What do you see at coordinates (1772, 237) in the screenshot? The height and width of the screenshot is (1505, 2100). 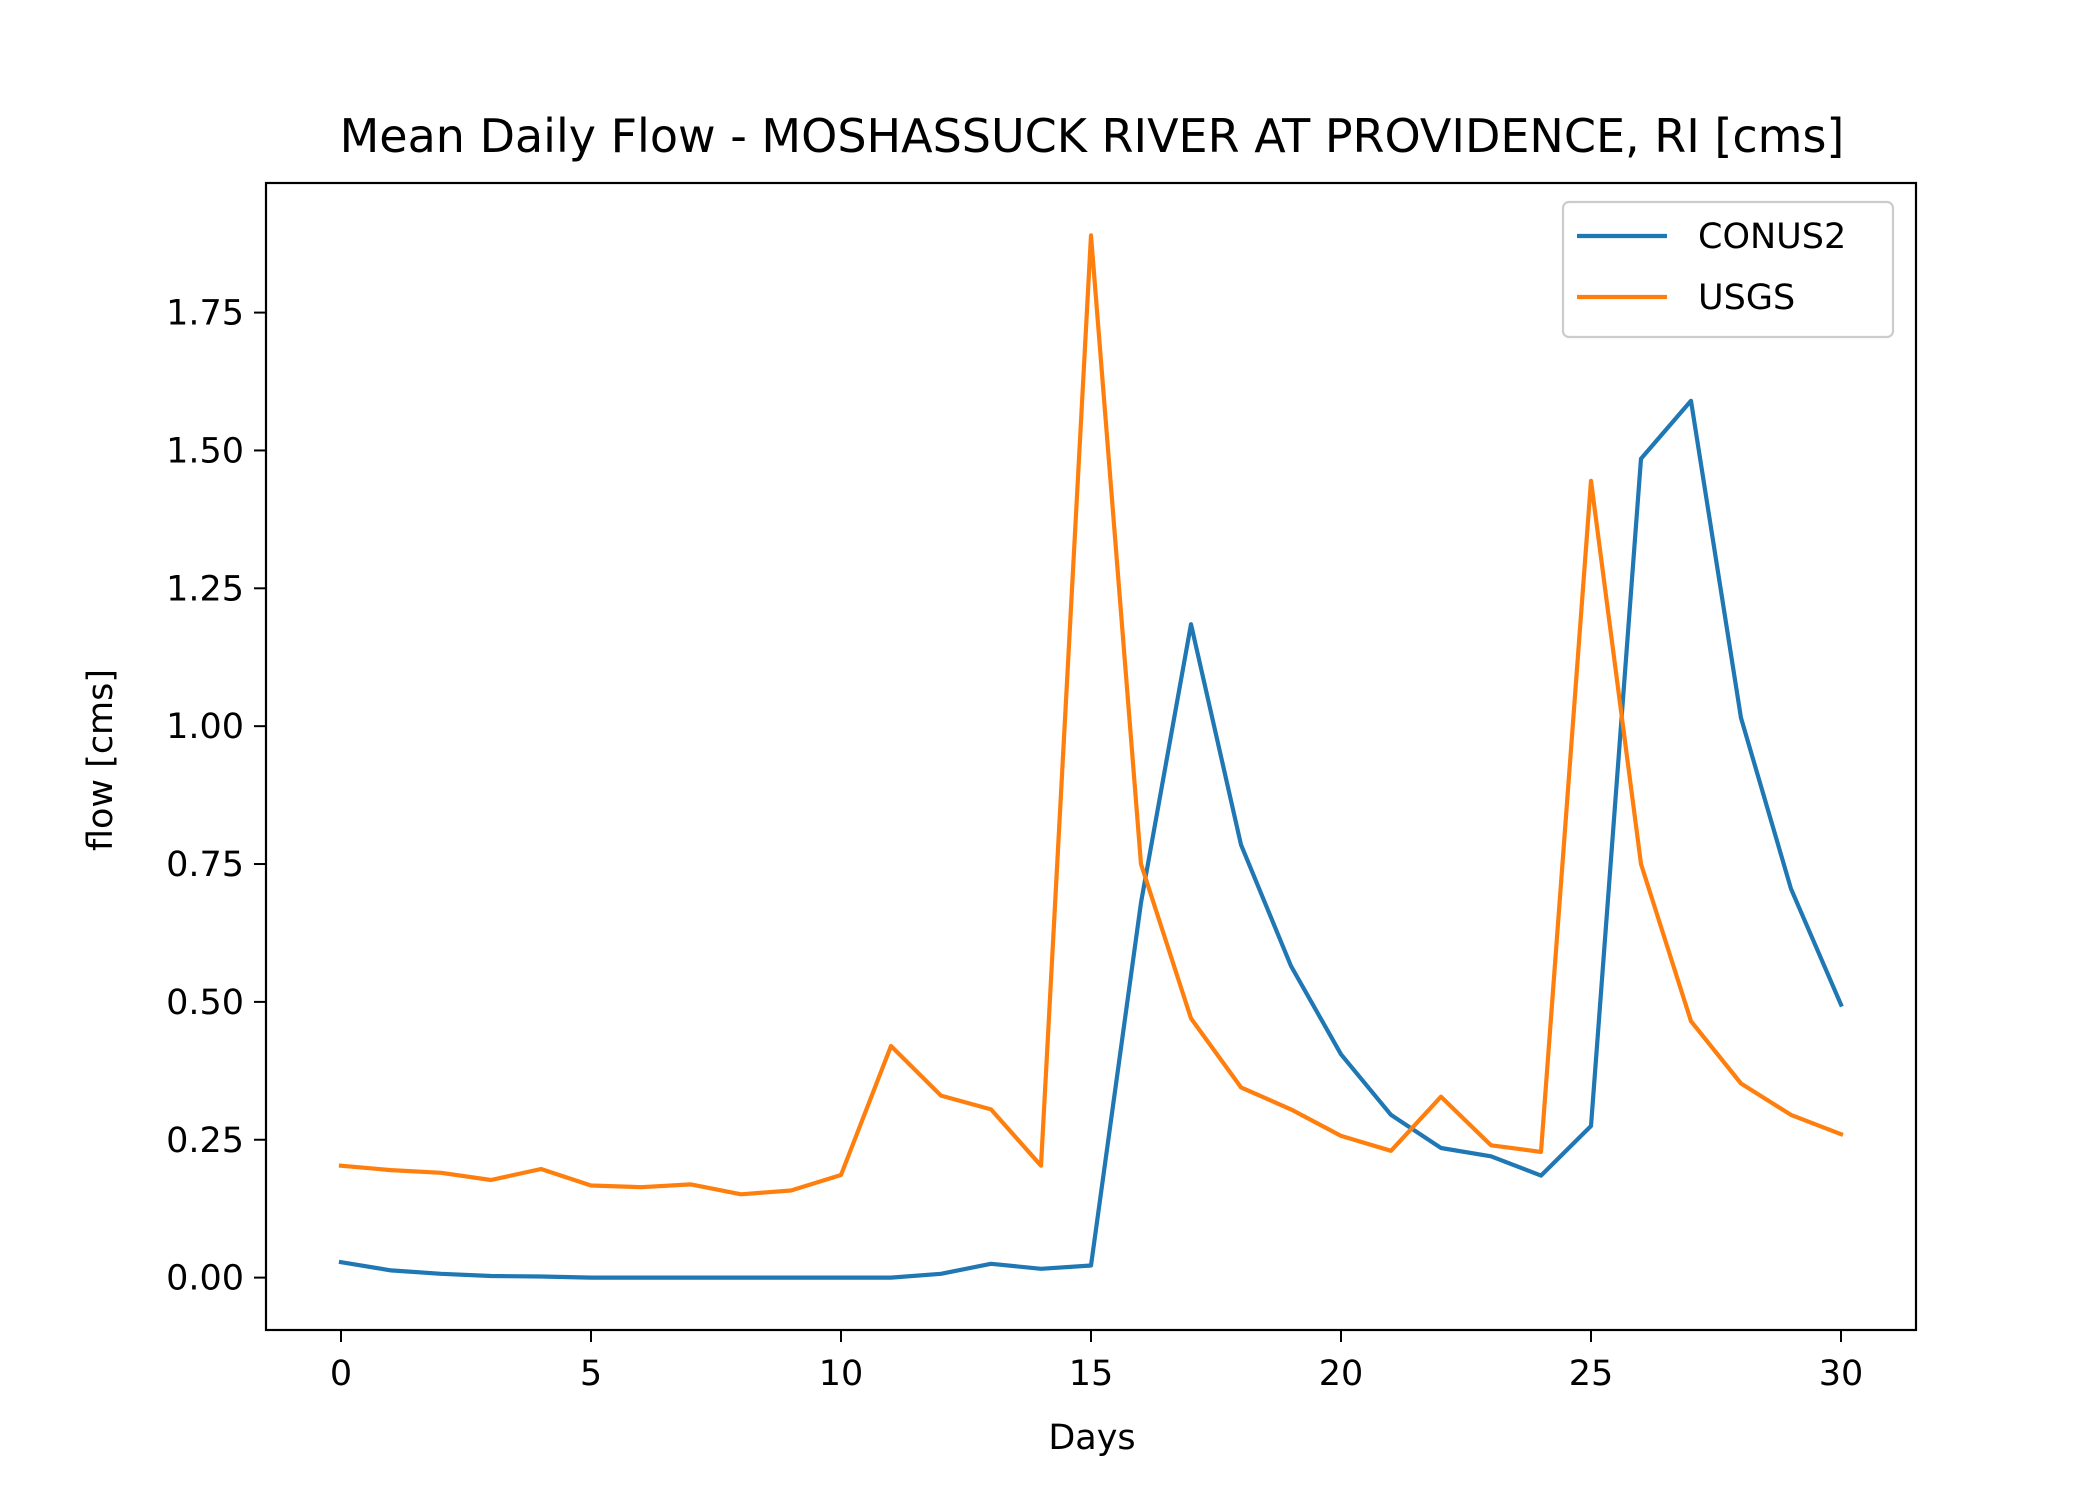 I see `legend-label-conus2: CONUS2` at bounding box center [1772, 237].